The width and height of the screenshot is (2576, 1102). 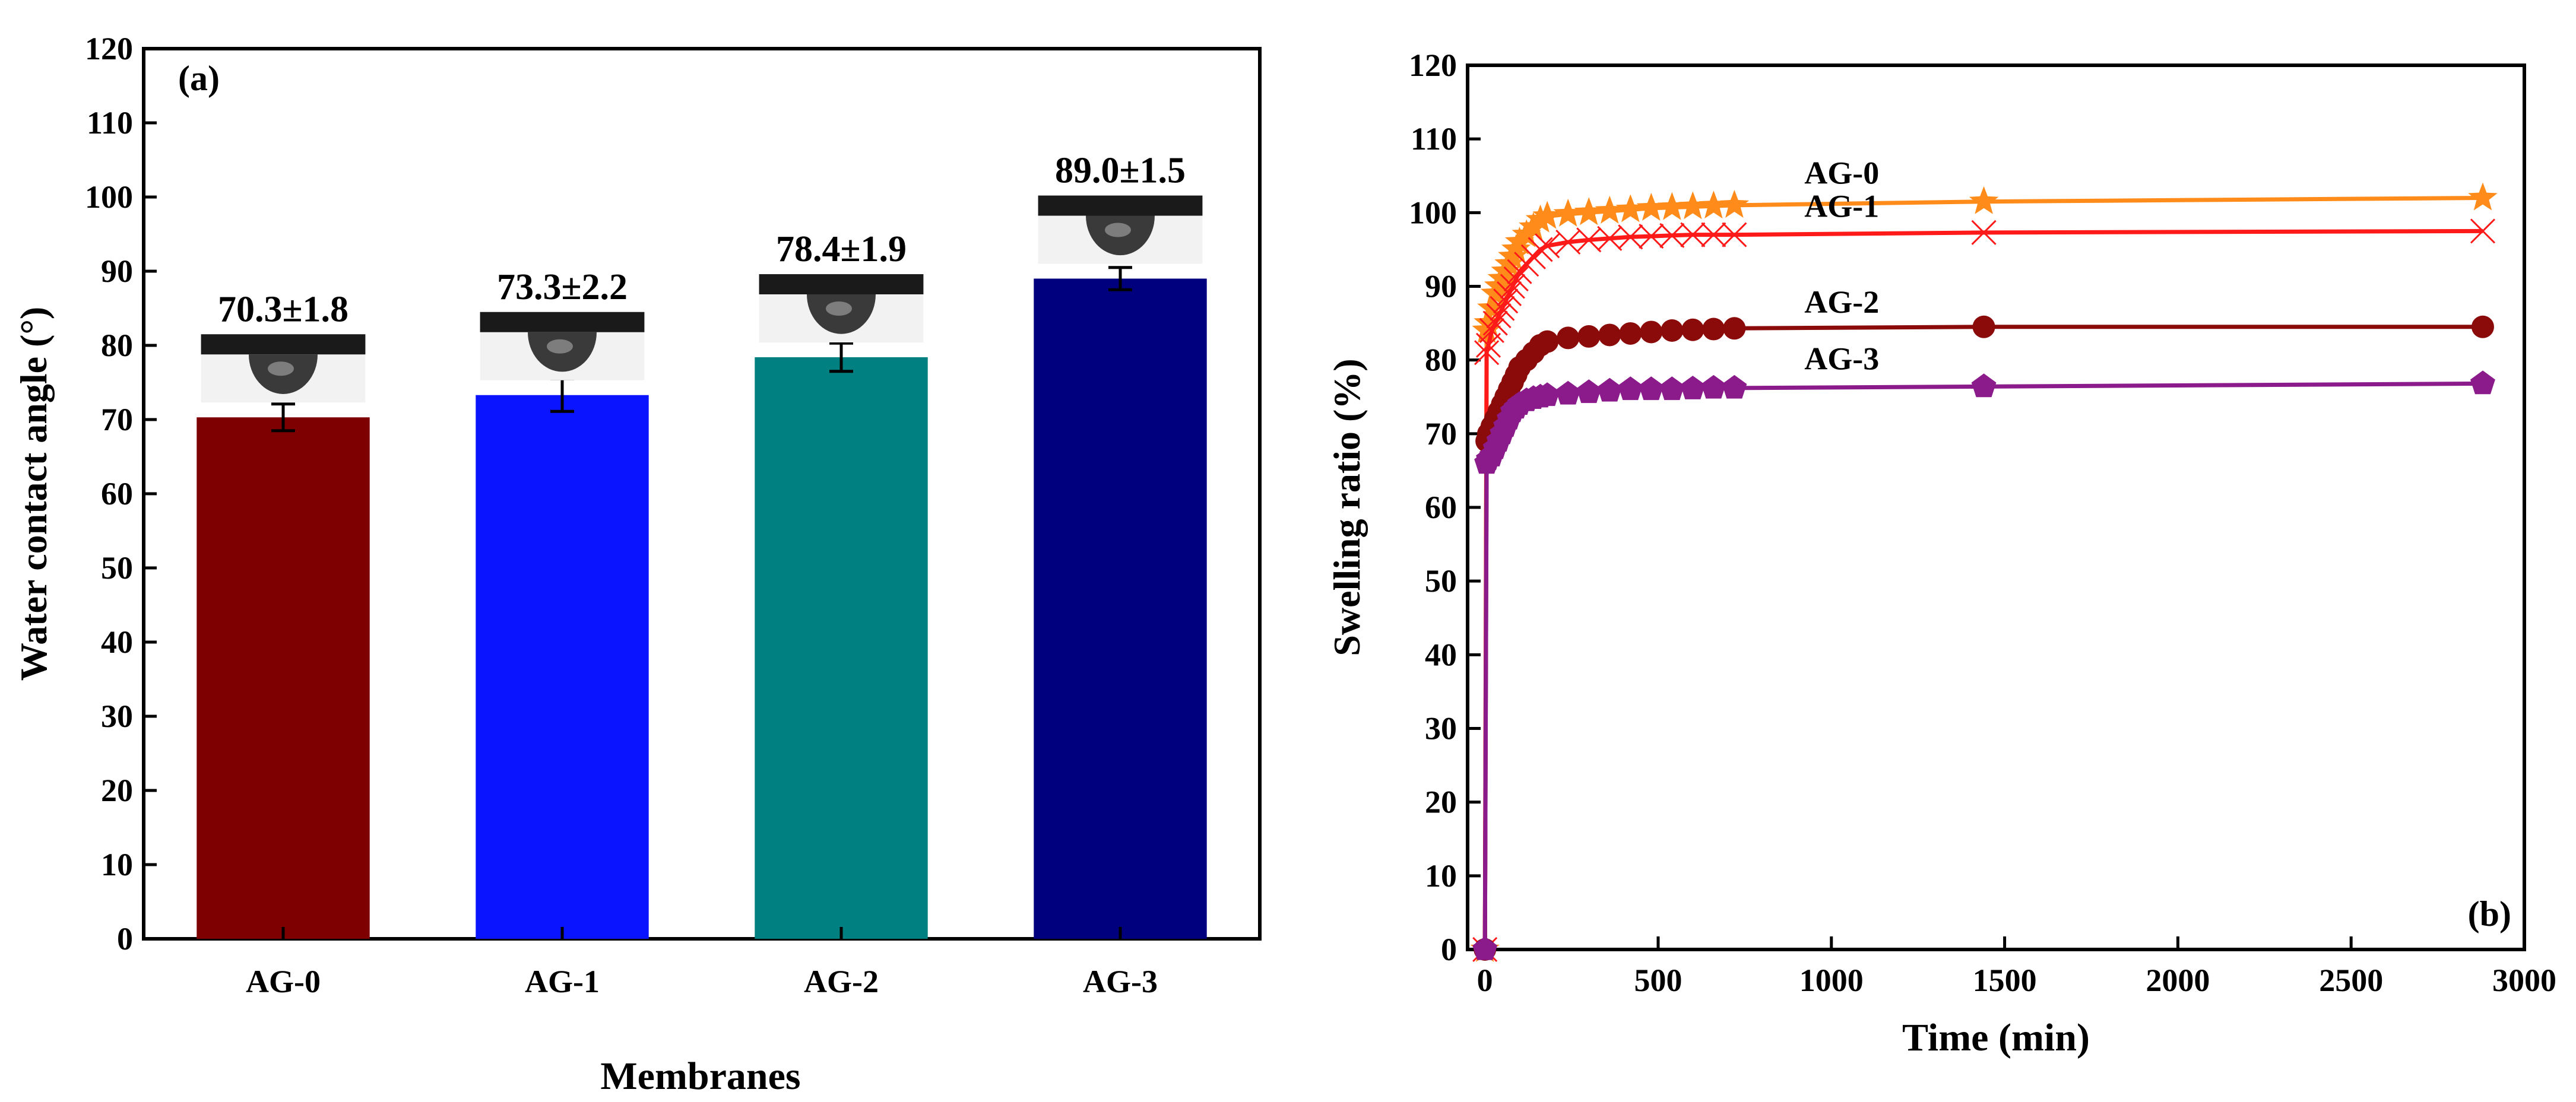 I want to click on panel-b-label: (b), so click(x=2490, y=913).